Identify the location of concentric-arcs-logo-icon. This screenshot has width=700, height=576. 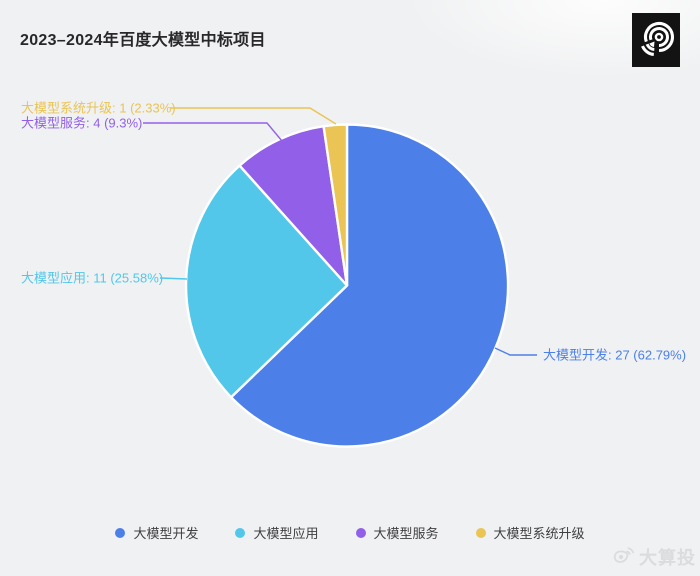
(658, 38).